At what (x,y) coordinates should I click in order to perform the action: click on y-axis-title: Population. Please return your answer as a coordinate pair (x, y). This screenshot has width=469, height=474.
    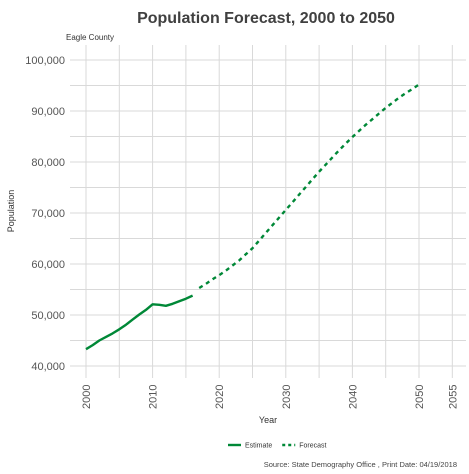
    Looking at the image, I should click on (11, 211).